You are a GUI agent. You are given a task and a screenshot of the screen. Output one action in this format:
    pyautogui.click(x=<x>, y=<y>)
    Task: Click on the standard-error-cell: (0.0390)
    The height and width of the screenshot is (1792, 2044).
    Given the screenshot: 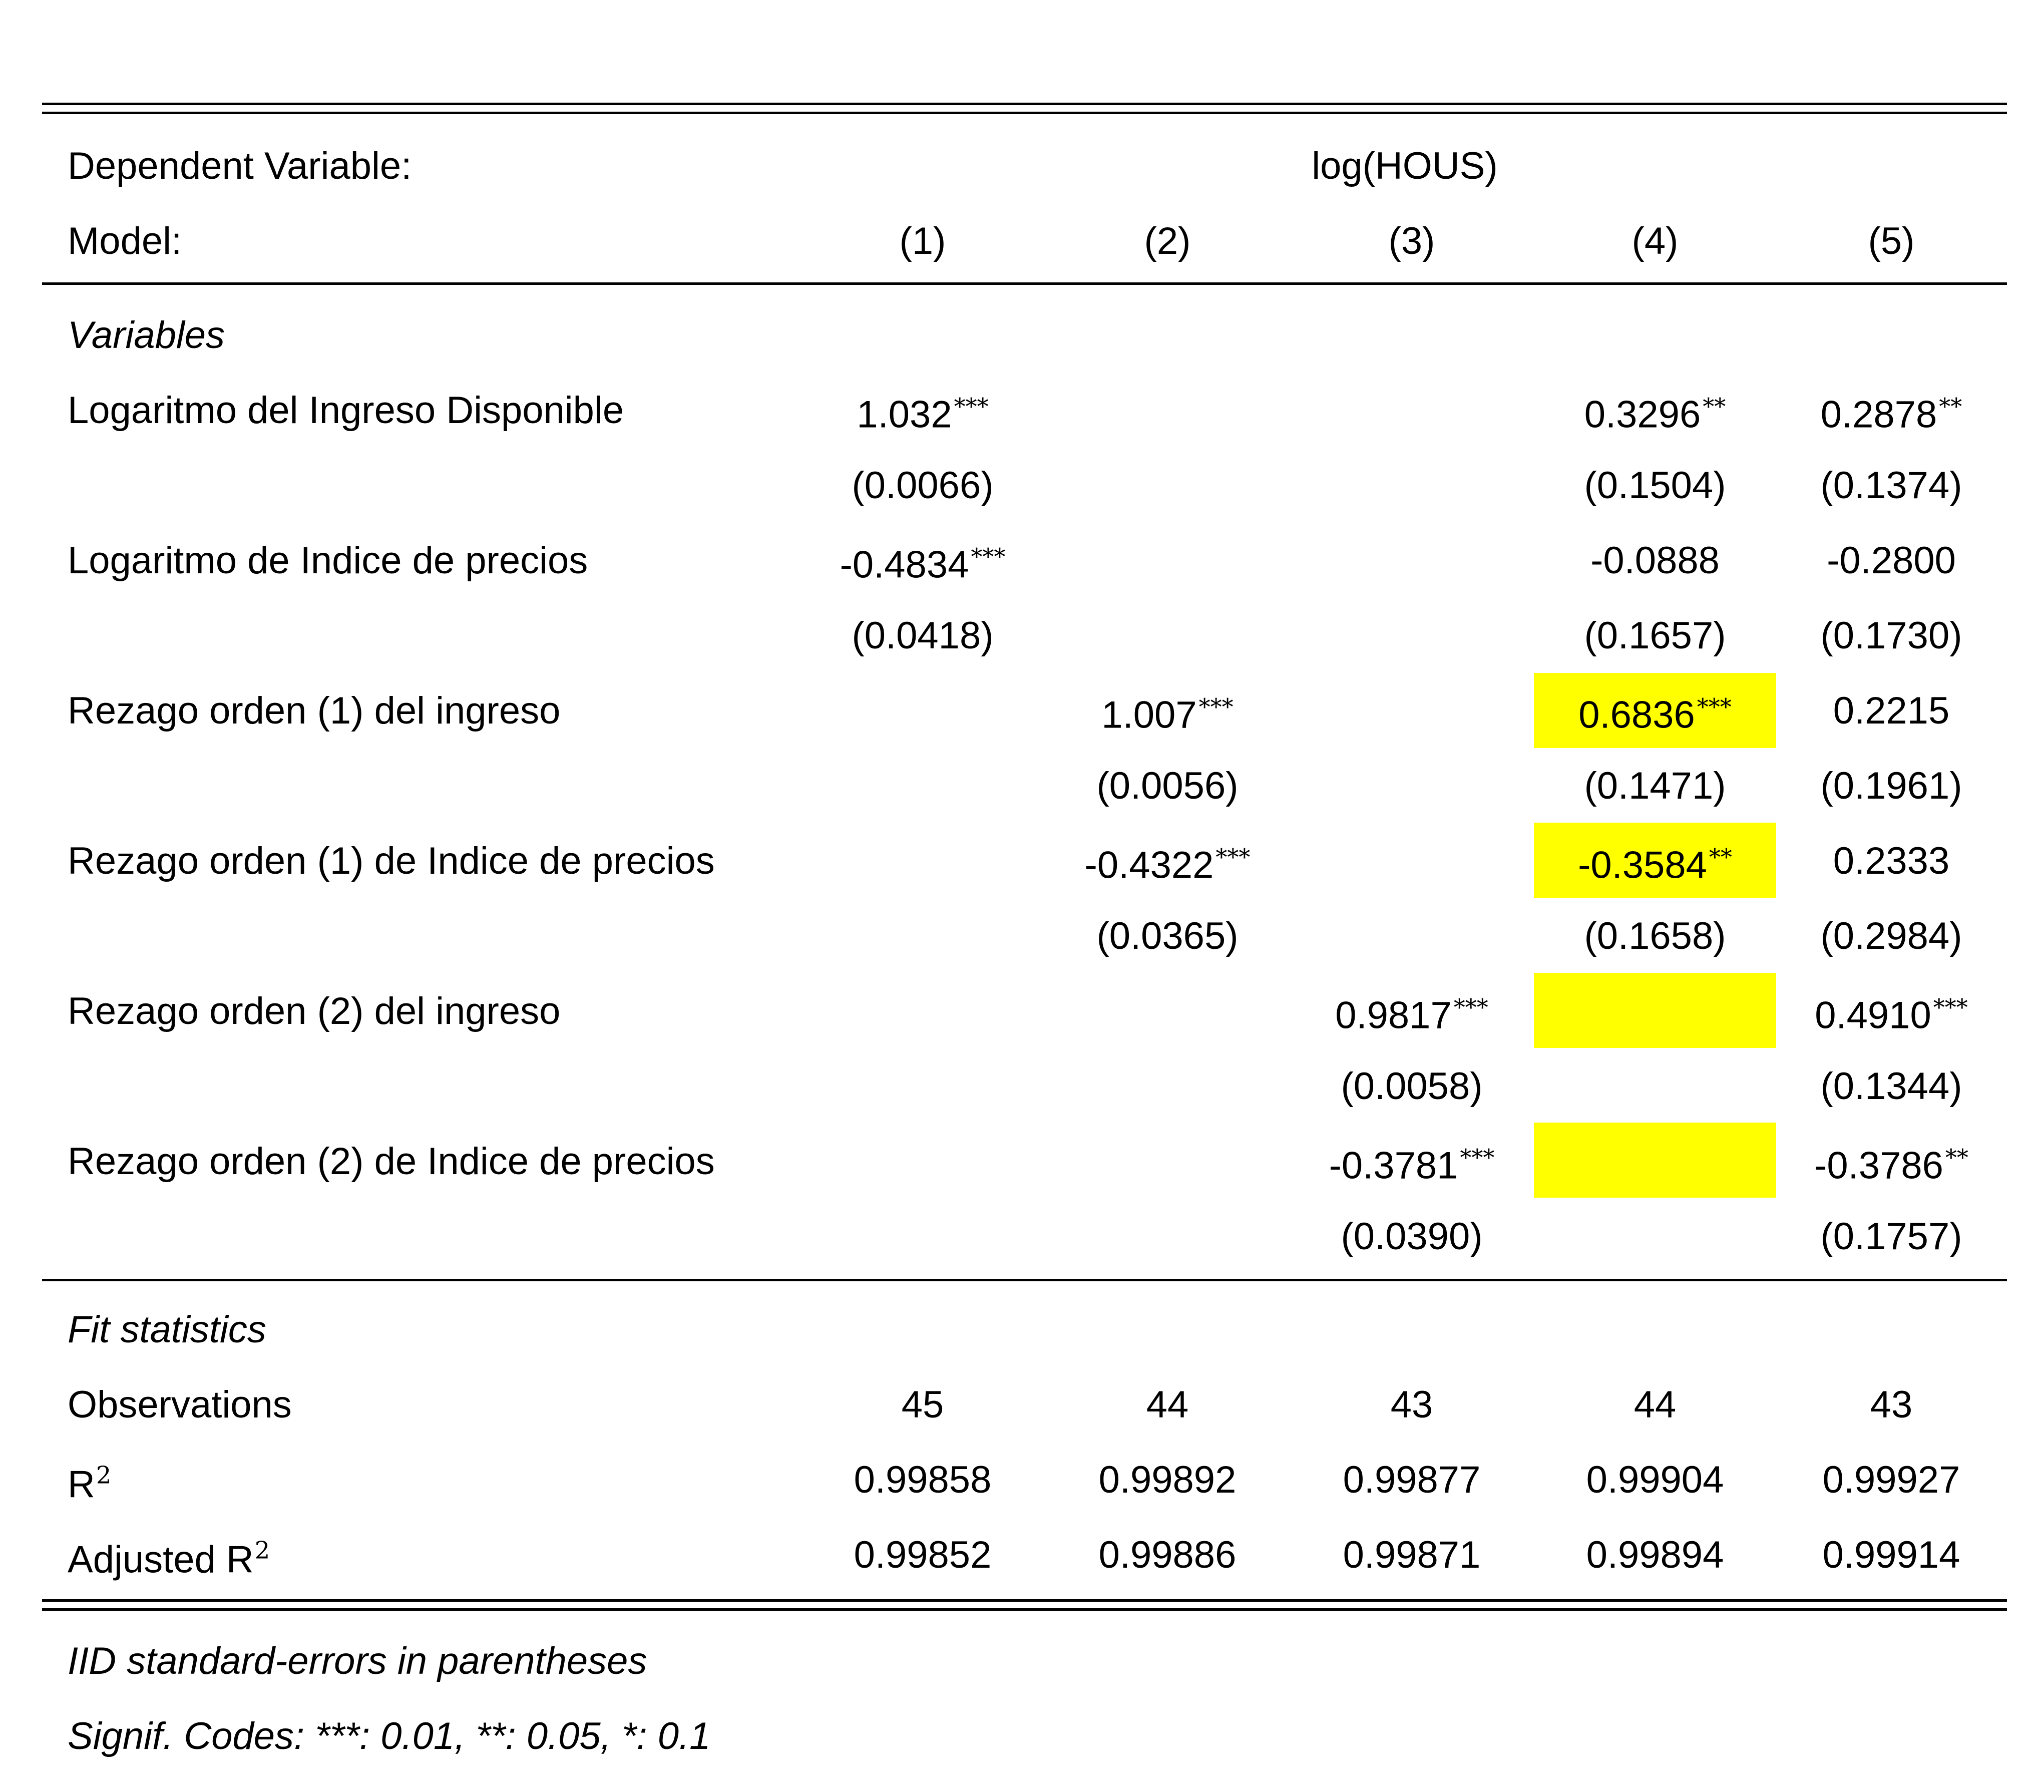 What is the action you would take?
    pyautogui.click(x=1412, y=1236)
    